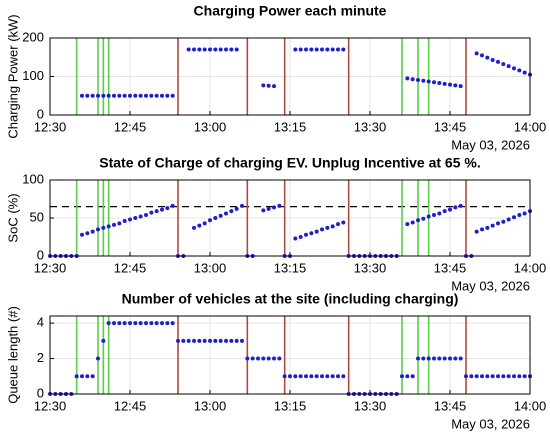 The width and height of the screenshot is (550, 434). Describe the element at coordinates (50, 126) in the screenshot. I see `x-tick-label: 12:30` at that location.